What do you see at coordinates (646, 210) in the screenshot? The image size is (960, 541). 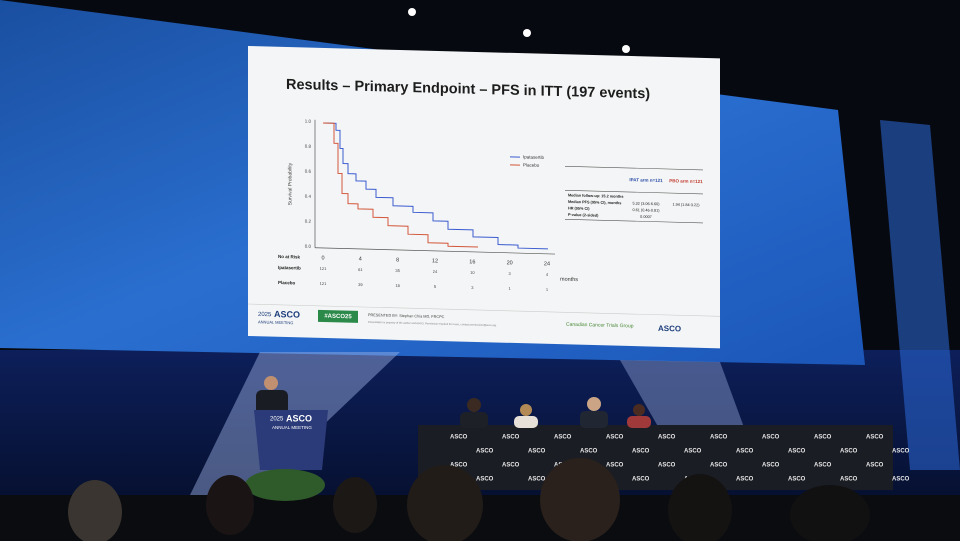 I see `stats-cell: 0.61 (0.46-0.81)` at bounding box center [646, 210].